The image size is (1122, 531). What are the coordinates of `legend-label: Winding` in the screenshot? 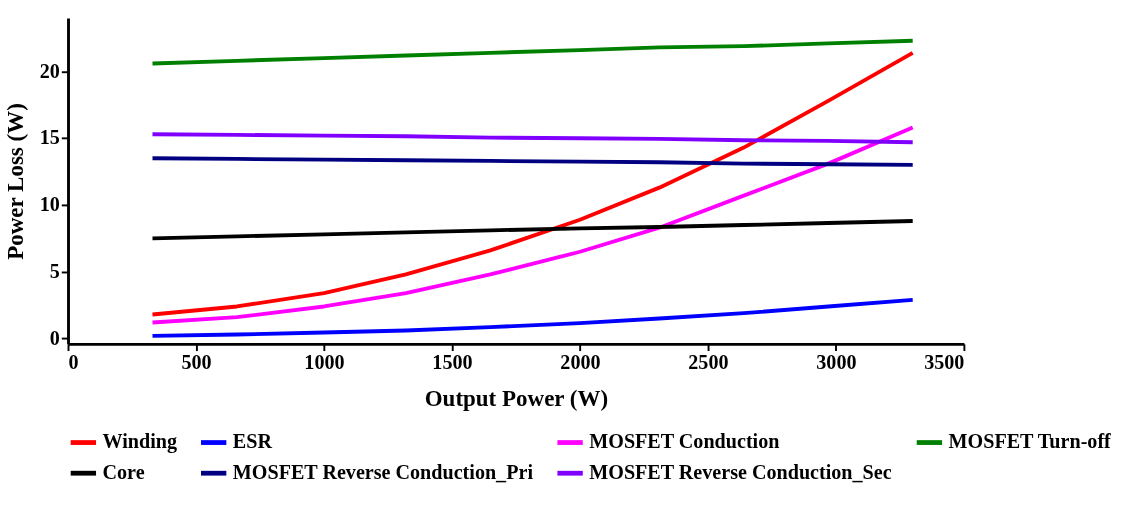 It's located at (140, 442).